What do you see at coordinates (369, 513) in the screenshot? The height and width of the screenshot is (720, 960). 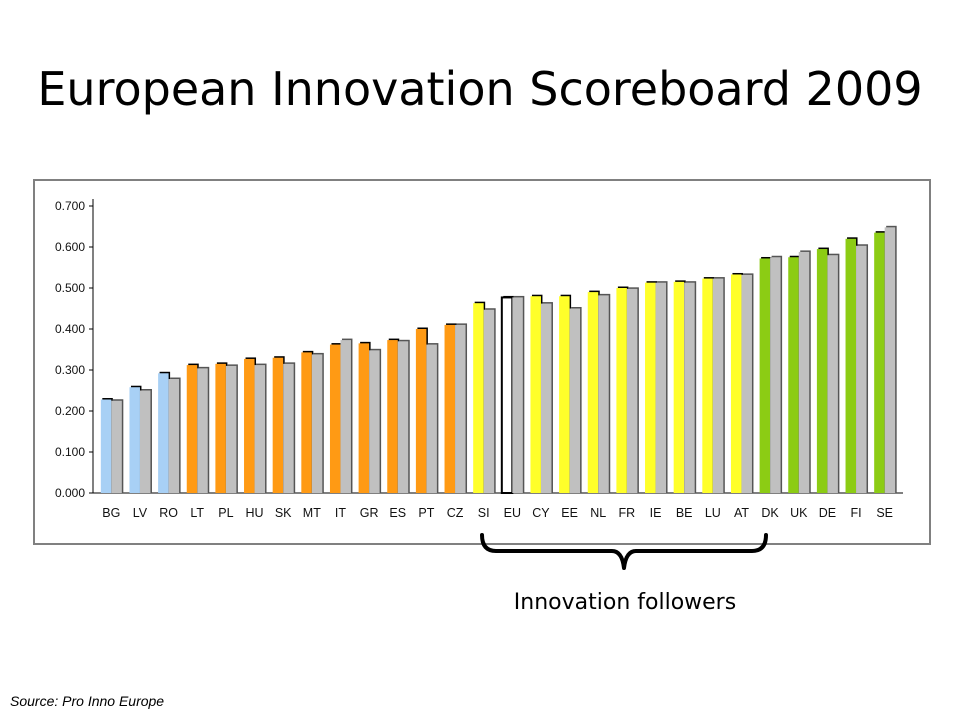 I see `x-tick-label: GR` at bounding box center [369, 513].